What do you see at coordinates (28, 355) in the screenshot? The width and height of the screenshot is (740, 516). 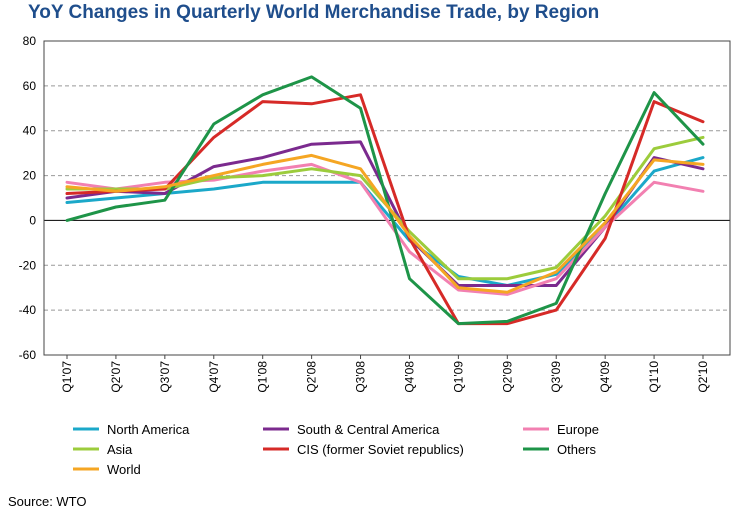 I see `y-tick-label: -60` at bounding box center [28, 355].